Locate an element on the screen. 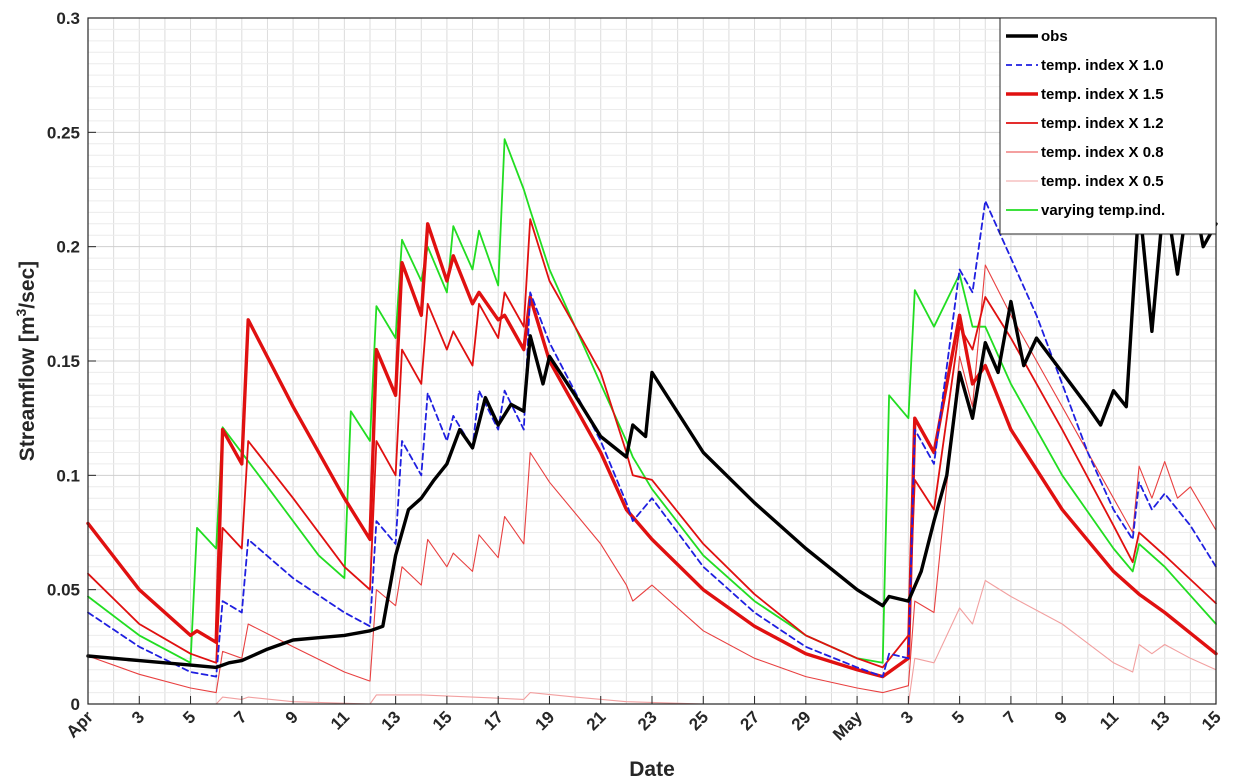 The width and height of the screenshot is (1233, 782). y-tick-label: 0.2 is located at coordinates (68, 247).